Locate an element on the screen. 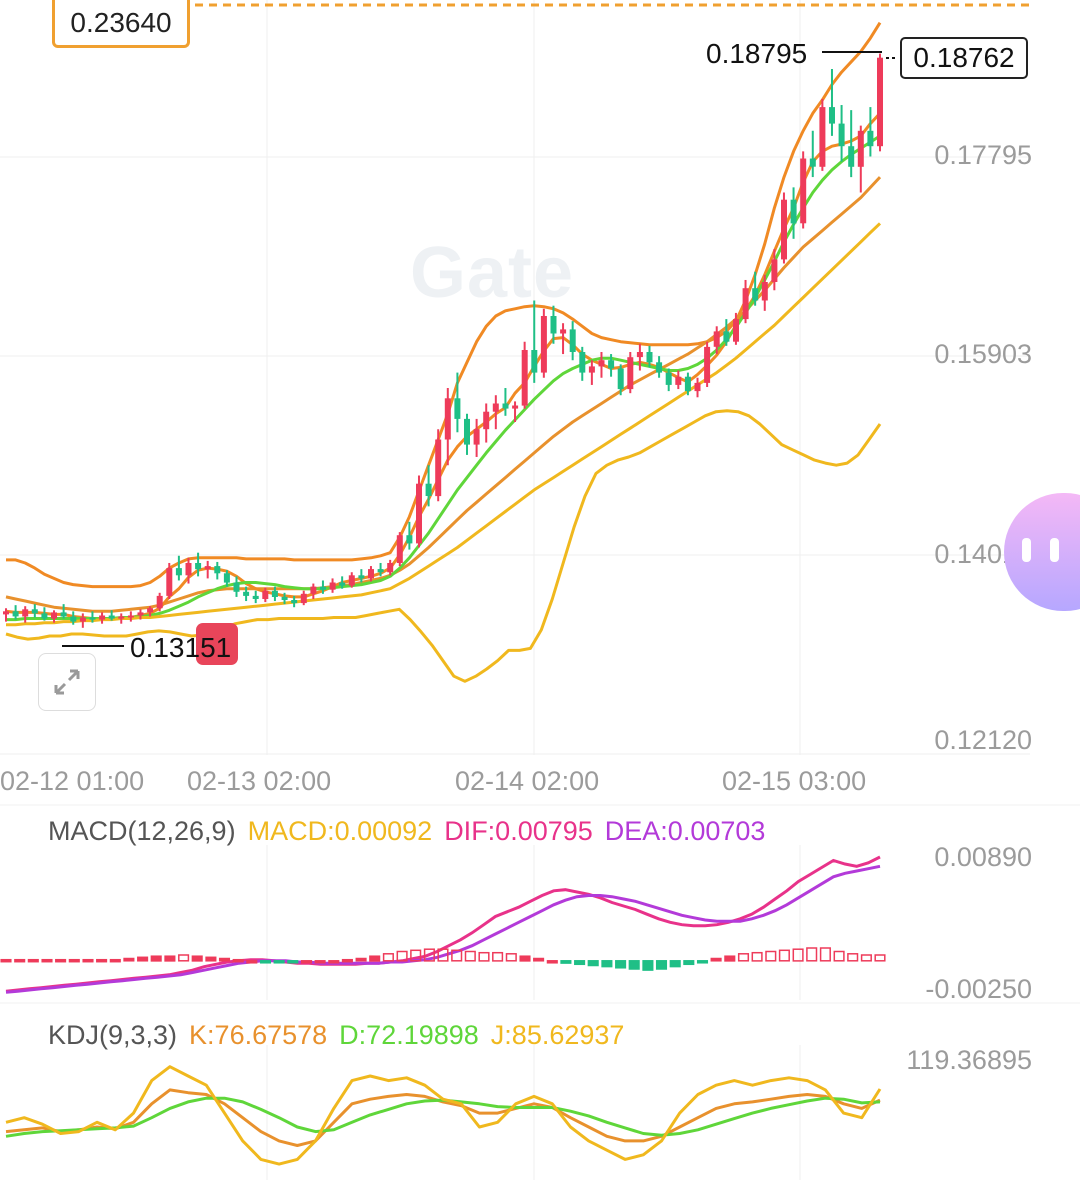 This screenshot has width=1080, height=1185. dea-value: DEA:0.00703 is located at coordinates (685, 831).